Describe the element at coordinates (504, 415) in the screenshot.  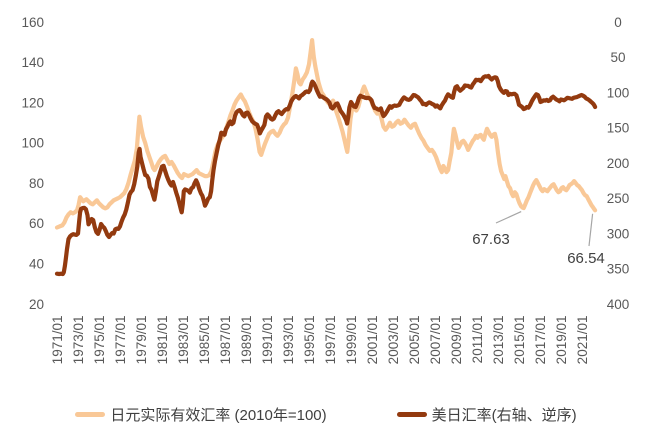
I see `legend-label-usdjpy: 美日汇率(右轴、逆序)` at that location.